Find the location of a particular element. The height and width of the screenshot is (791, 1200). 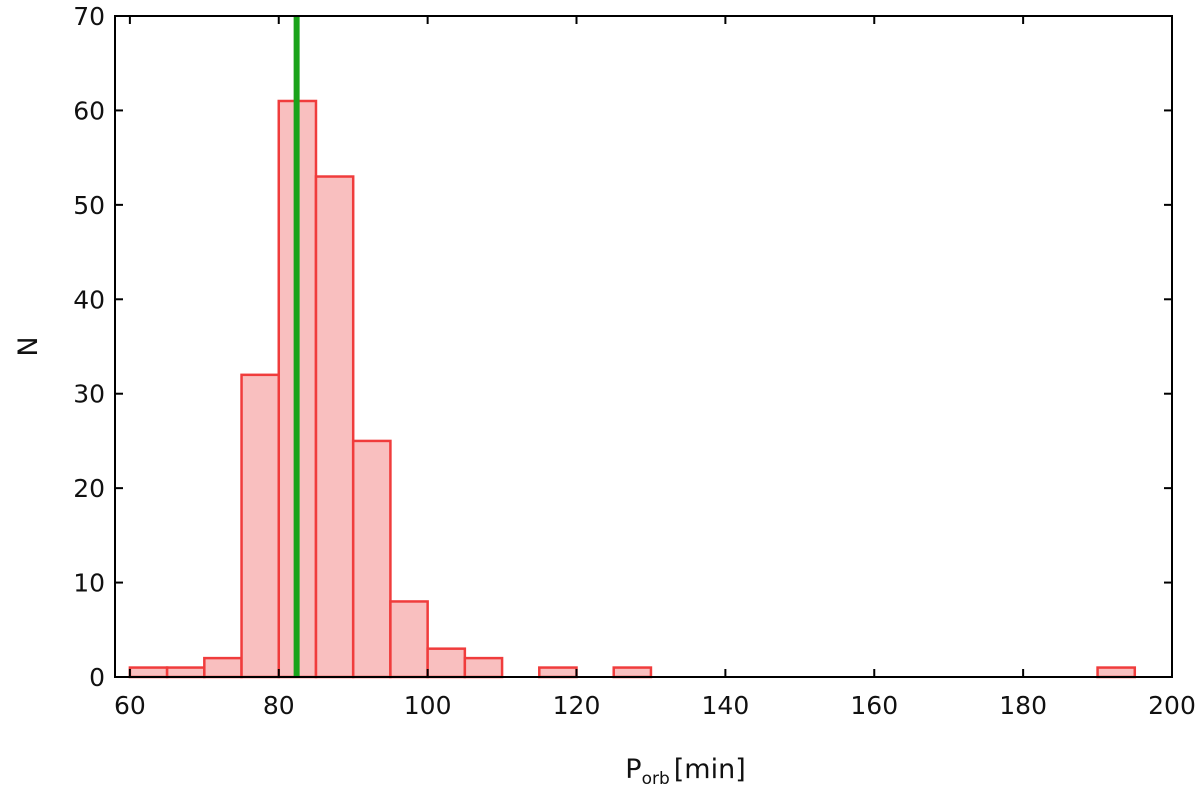

x-axis-label-main: P is located at coordinates (633, 769).